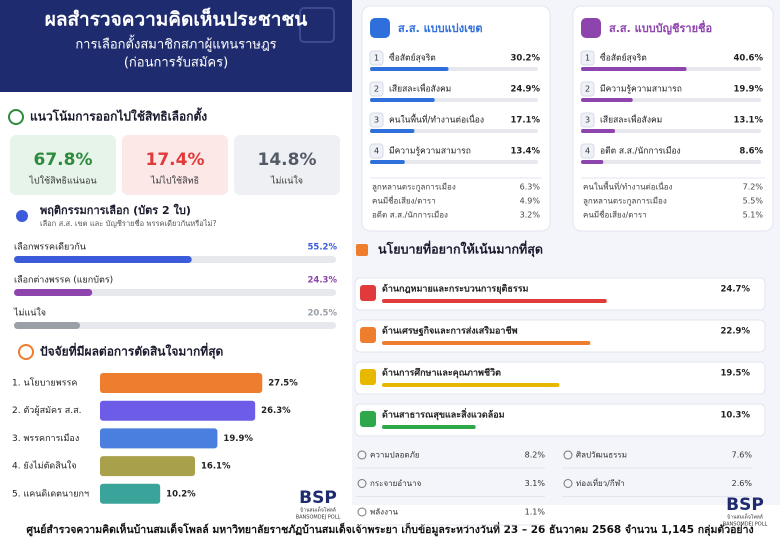 Image resolution: width=780 pixels, height=550 pixels. Describe the element at coordinates (50, 247) in the screenshot. I see `bar-label: เลือกพรรคเดียวกัน` at that location.